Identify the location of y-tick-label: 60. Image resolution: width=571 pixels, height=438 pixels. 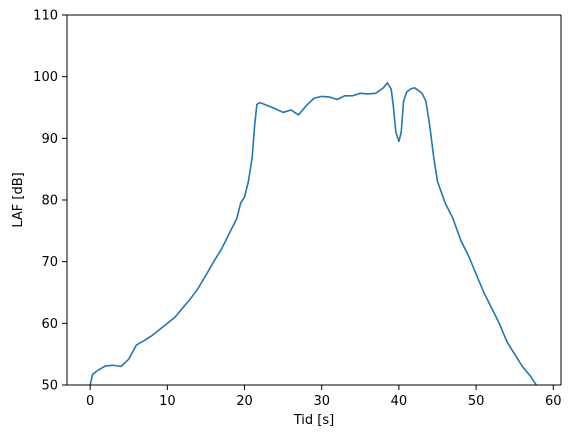
(49, 324).